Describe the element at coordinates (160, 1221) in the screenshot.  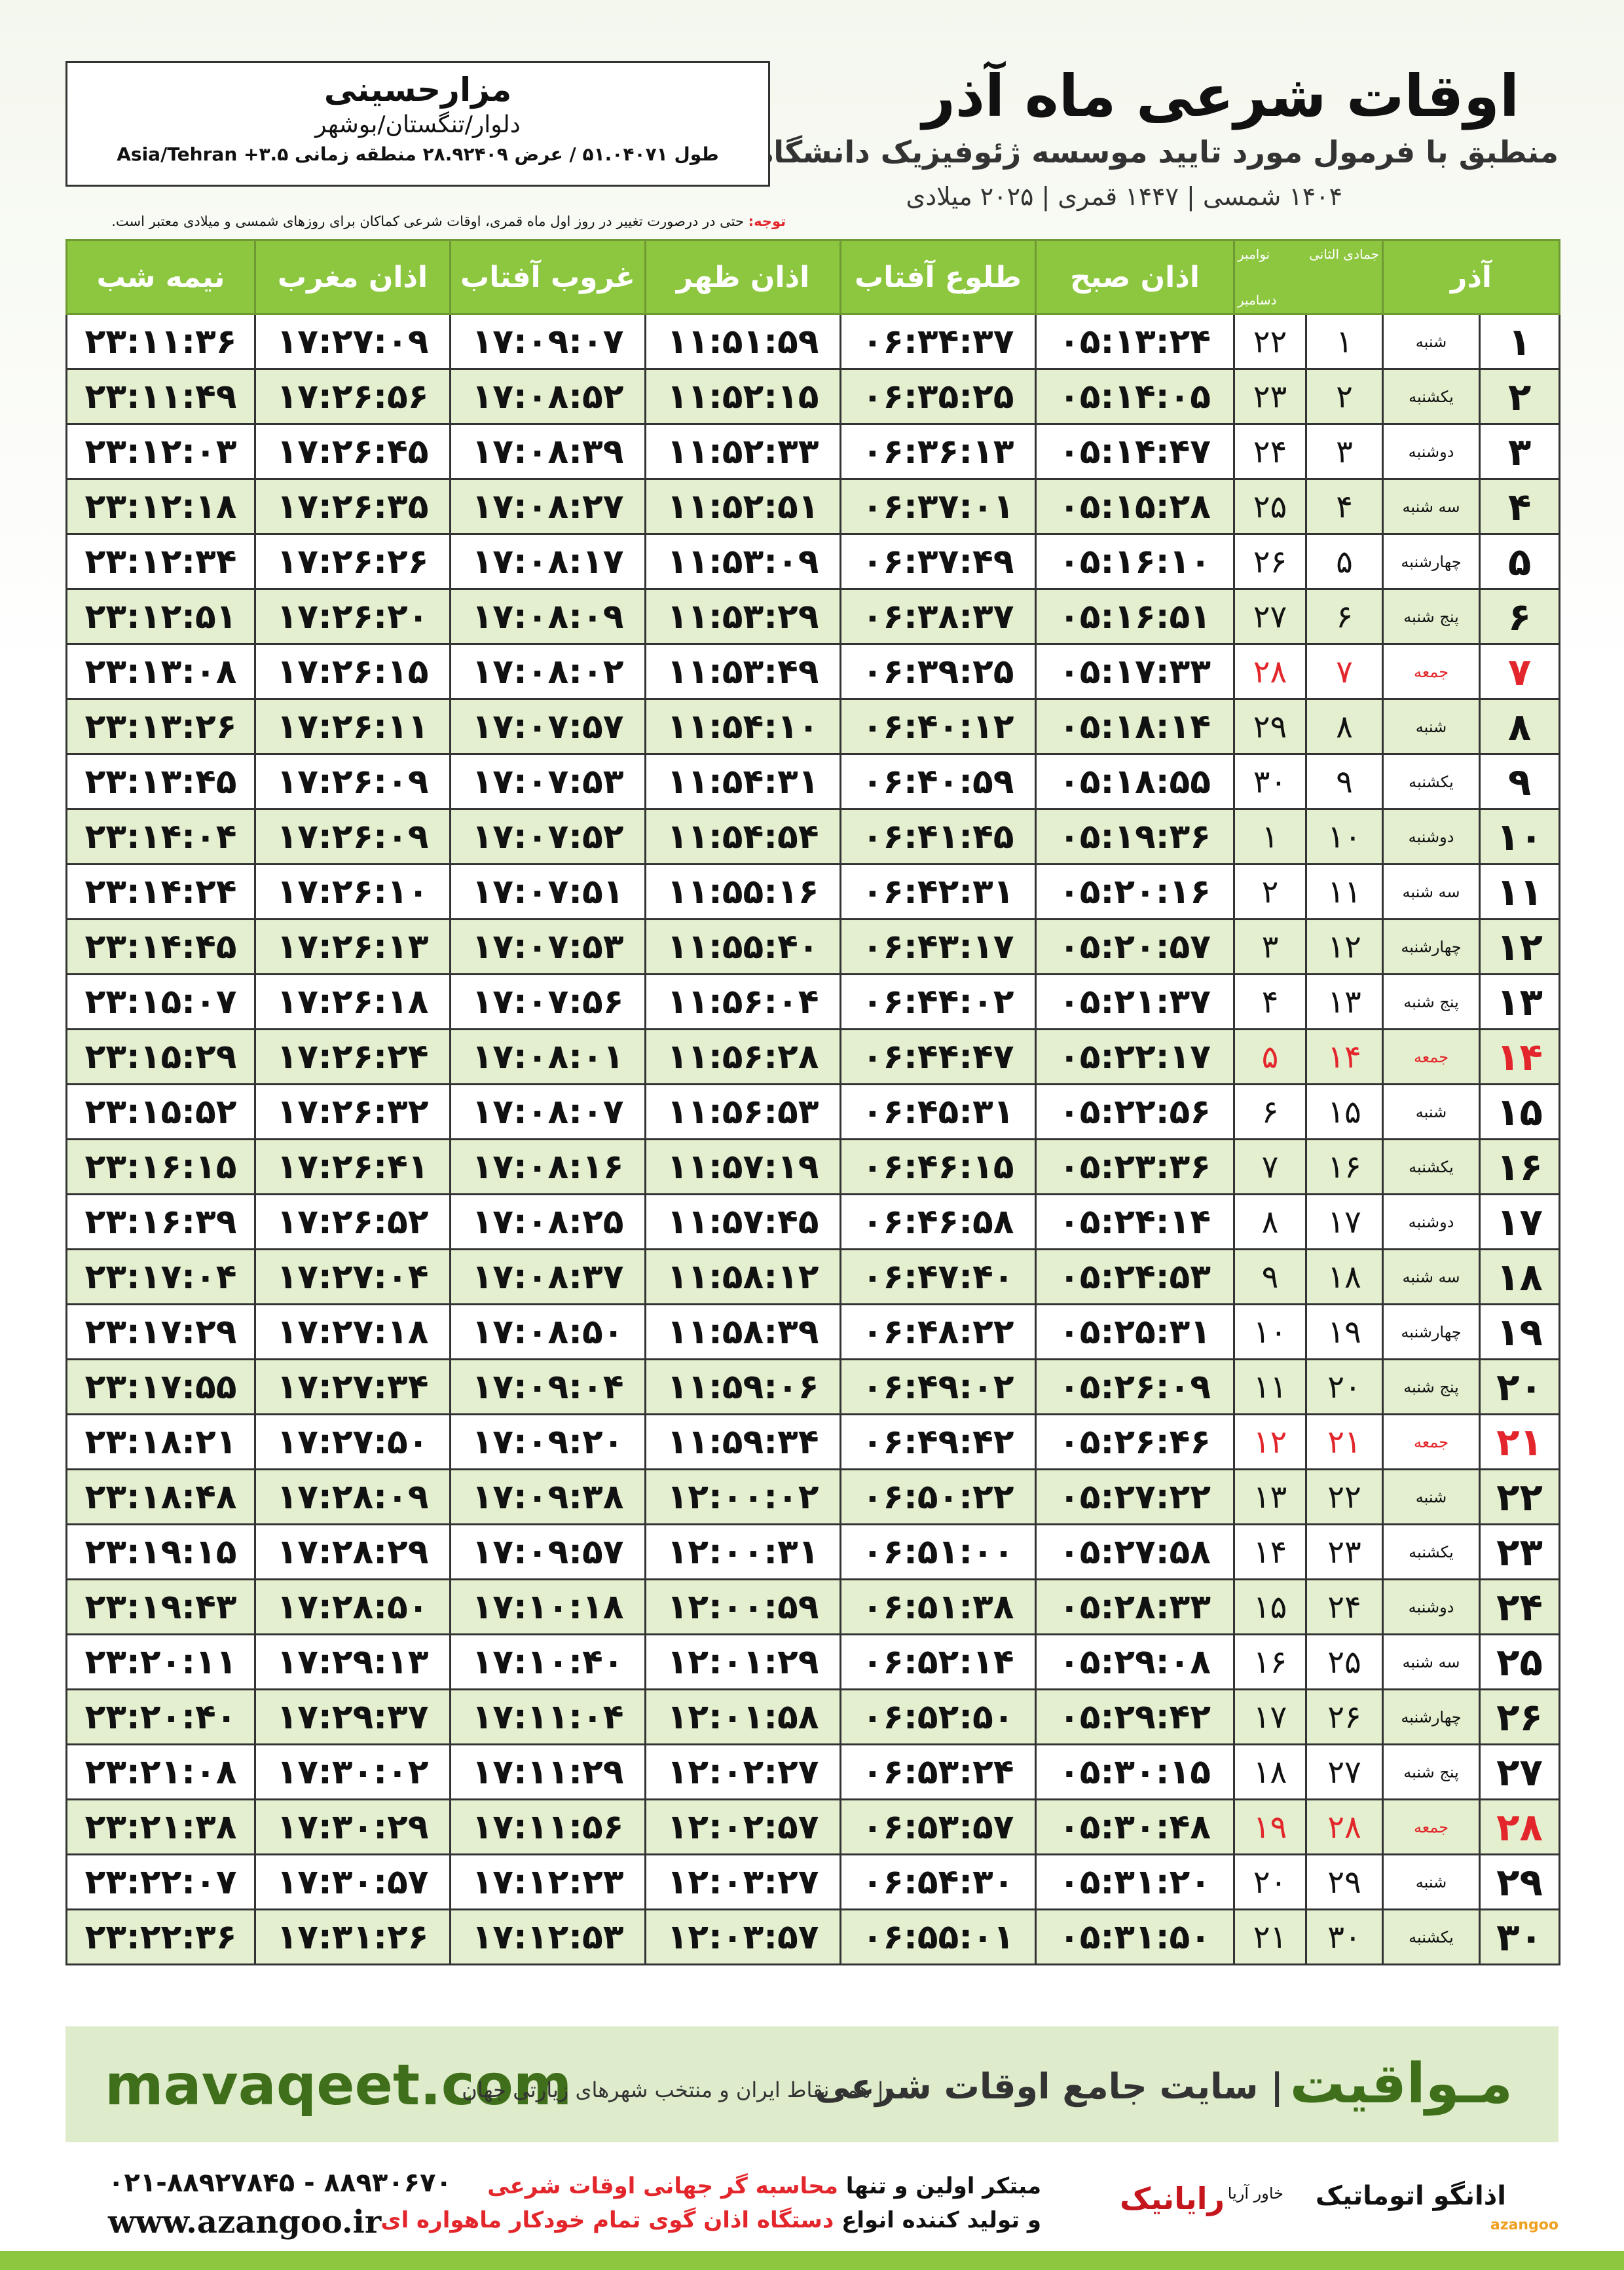
I see `time-cell: ۲۳:۱۶:۳۹` at that location.